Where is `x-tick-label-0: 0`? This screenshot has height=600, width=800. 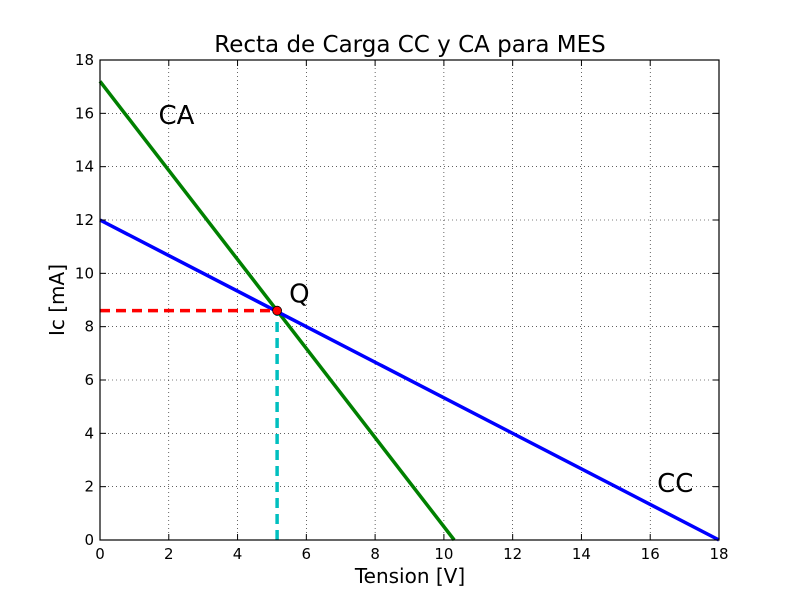 x-tick-label-0: 0 is located at coordinates (100, 554).